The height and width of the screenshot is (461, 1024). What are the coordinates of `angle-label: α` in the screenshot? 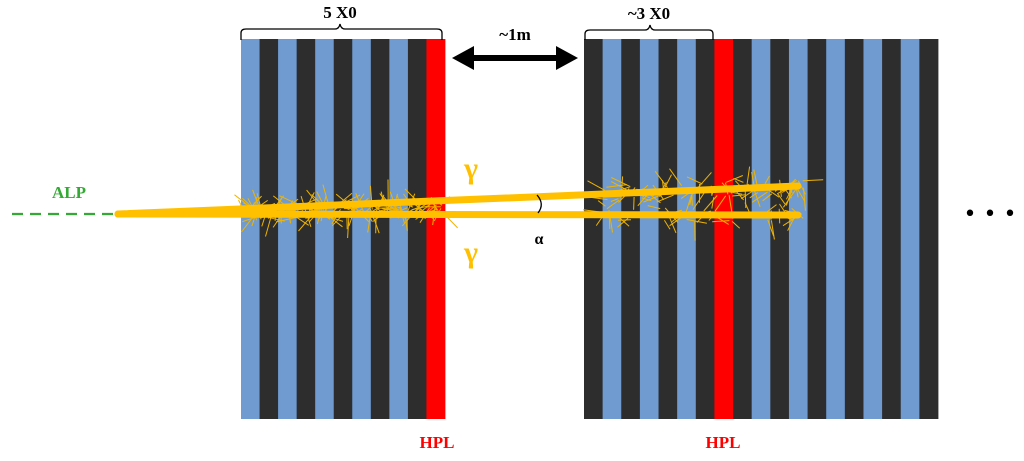 It's located at (539, 239).